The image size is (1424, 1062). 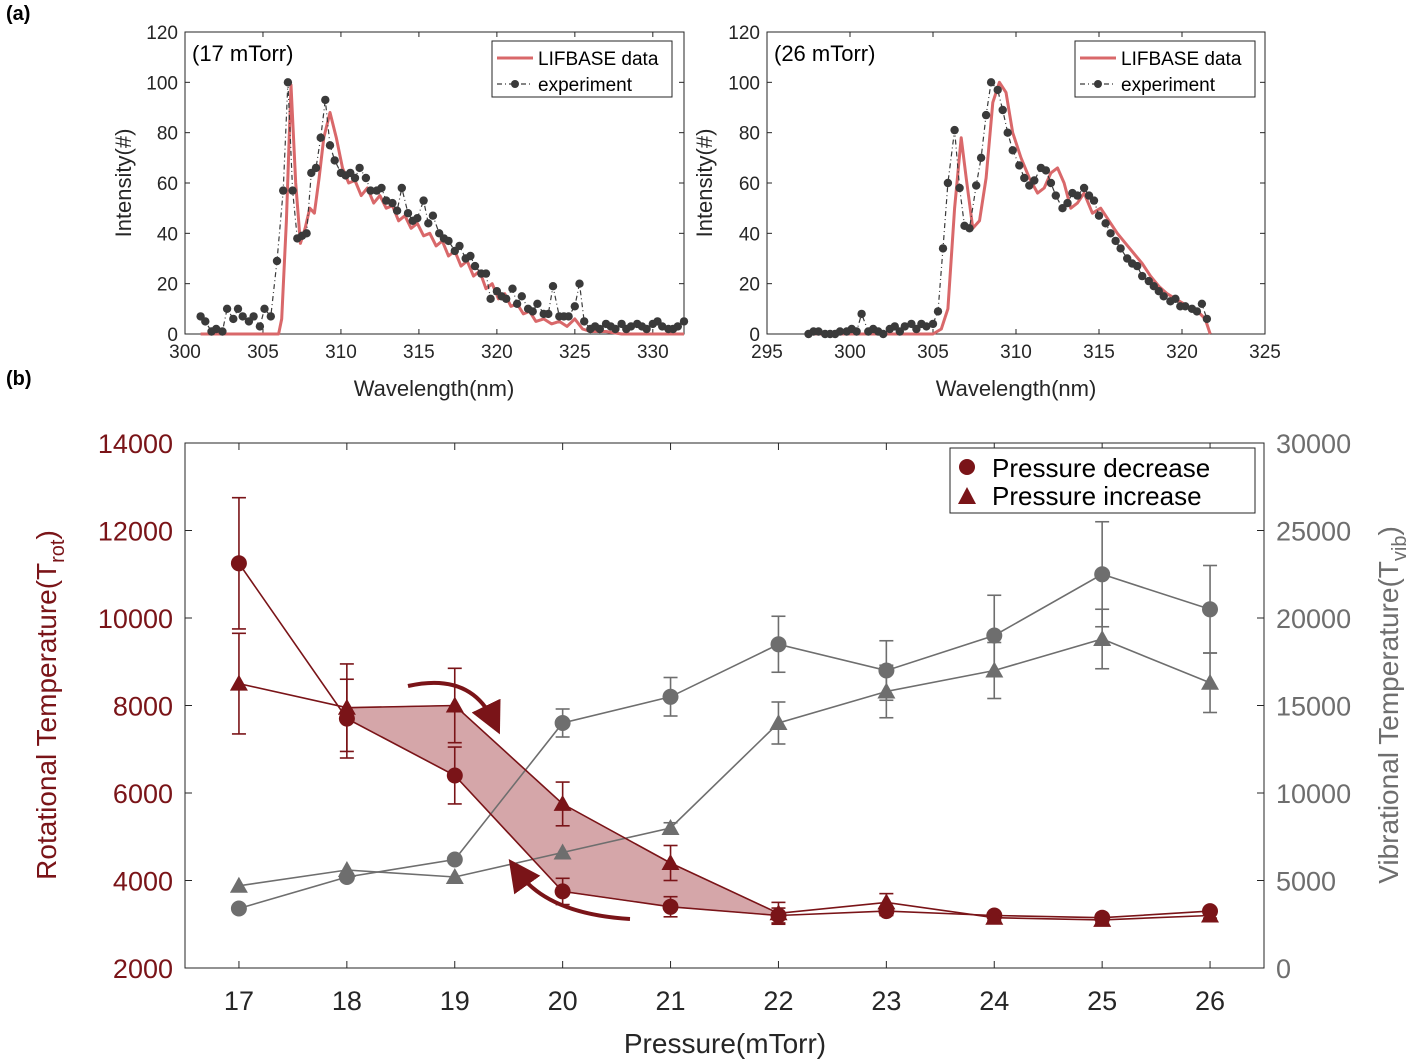 What do you see at coordinates (967, 467) in the screenshot?
I see `legend-marker-decrease` at bounding box center [967, 467].